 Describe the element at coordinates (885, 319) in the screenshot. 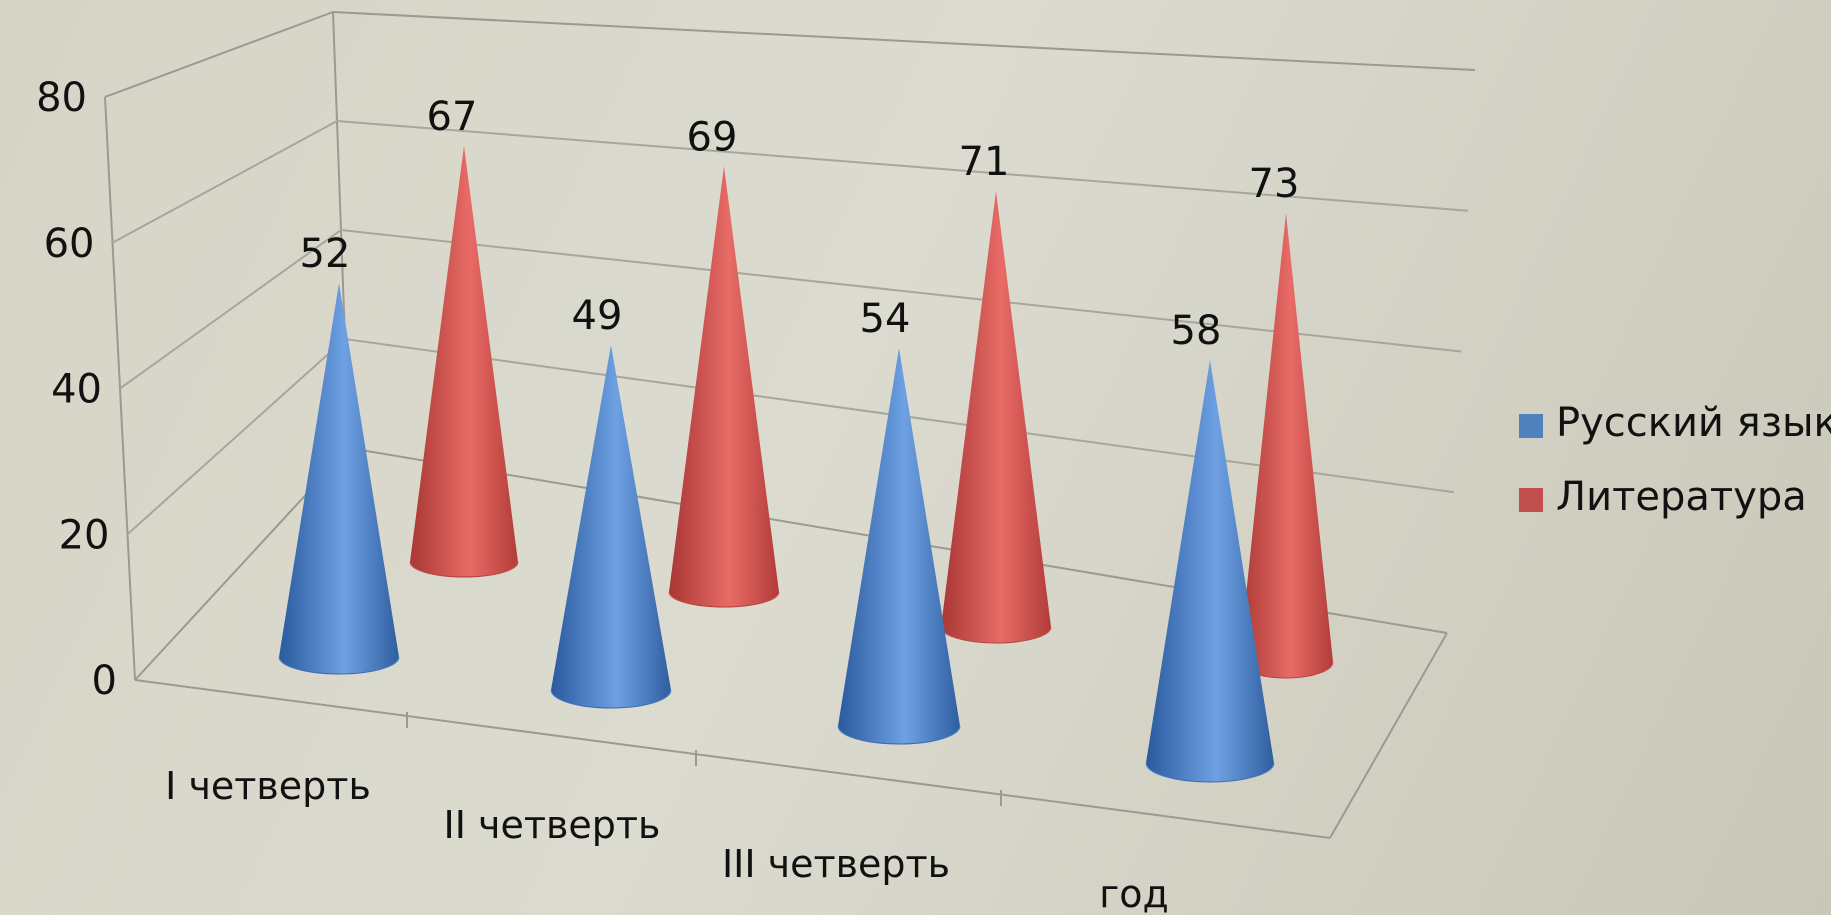

I see `data-label: 54` at that location.